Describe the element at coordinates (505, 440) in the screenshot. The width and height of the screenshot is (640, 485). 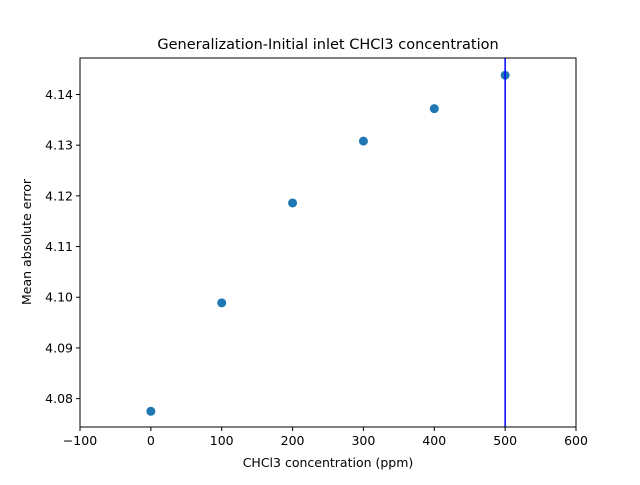
I see `x-tick-label: 500` at that location.